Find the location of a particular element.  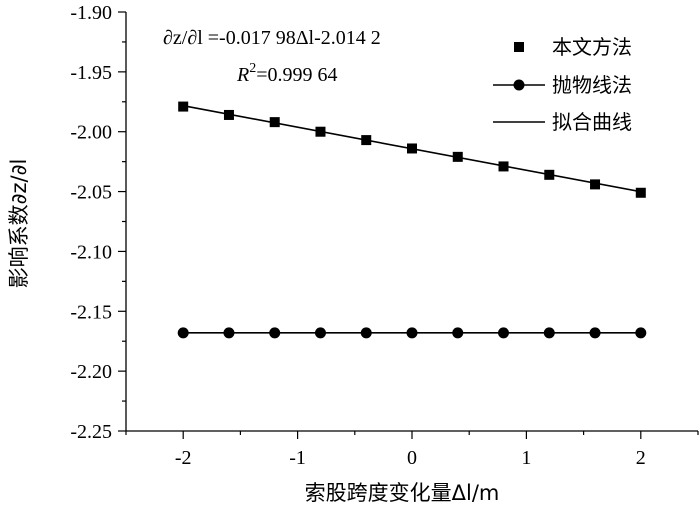

y-tick-label: -2.00 is located at coordinates (91, 133).